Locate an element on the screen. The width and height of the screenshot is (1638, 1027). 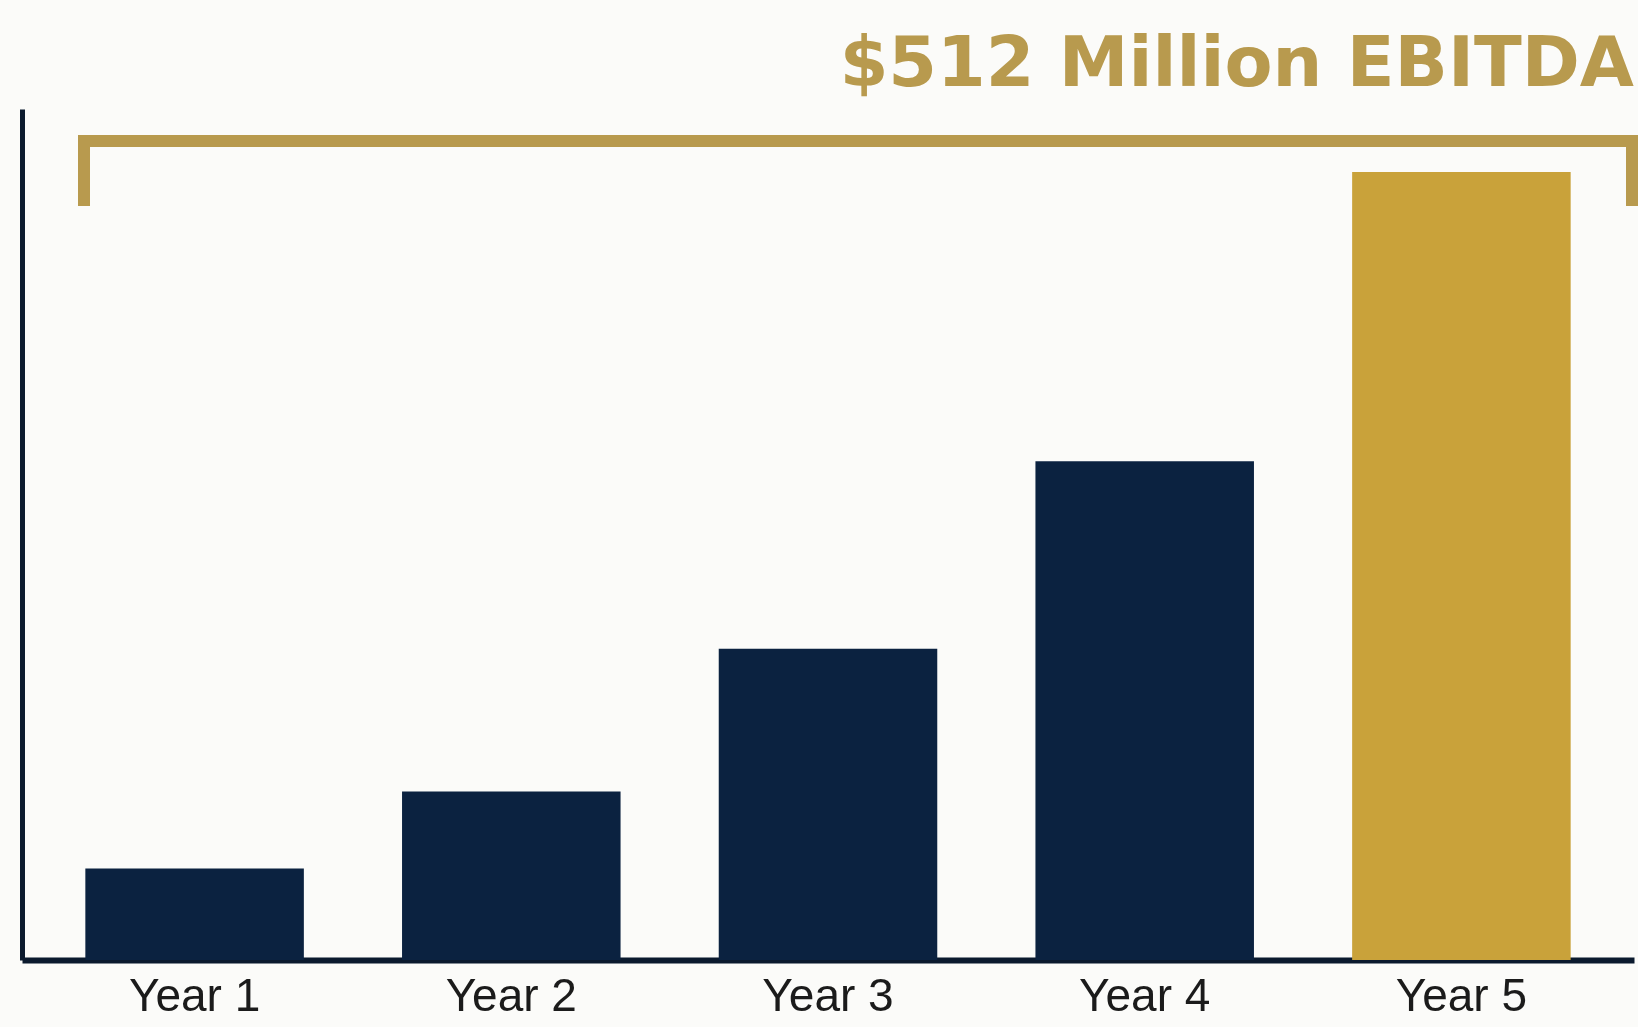
x-tick-label: Year 3 is located at coordinates (828, 994).